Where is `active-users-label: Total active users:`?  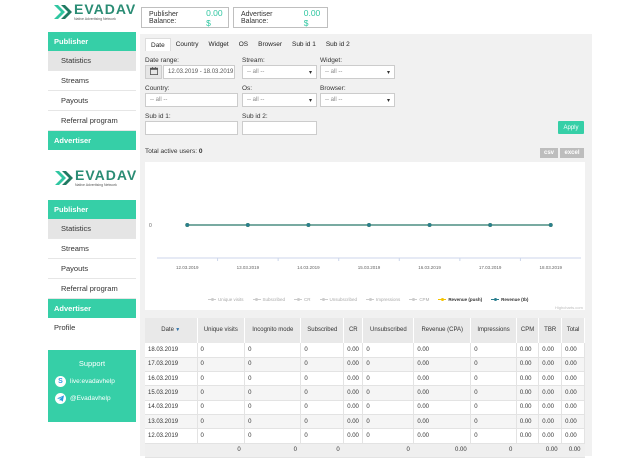 active-users-label: Total active users: is located at coordinates (171, 151).